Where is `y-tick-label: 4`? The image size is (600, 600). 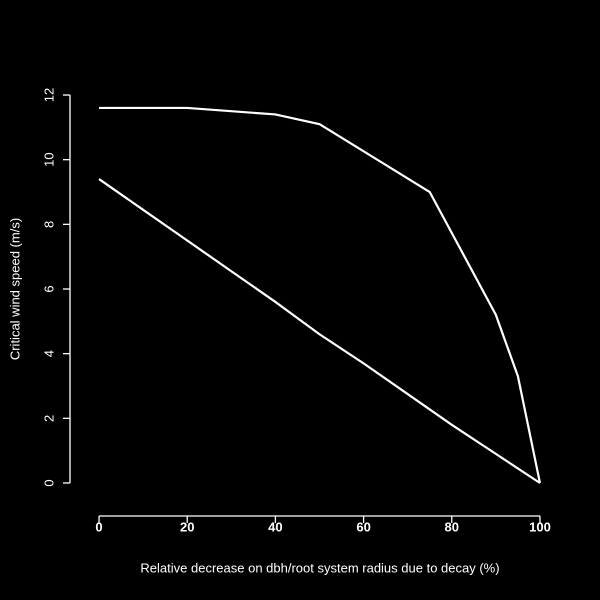
y-tick-label: 4 is located at coordinates (48, 353).